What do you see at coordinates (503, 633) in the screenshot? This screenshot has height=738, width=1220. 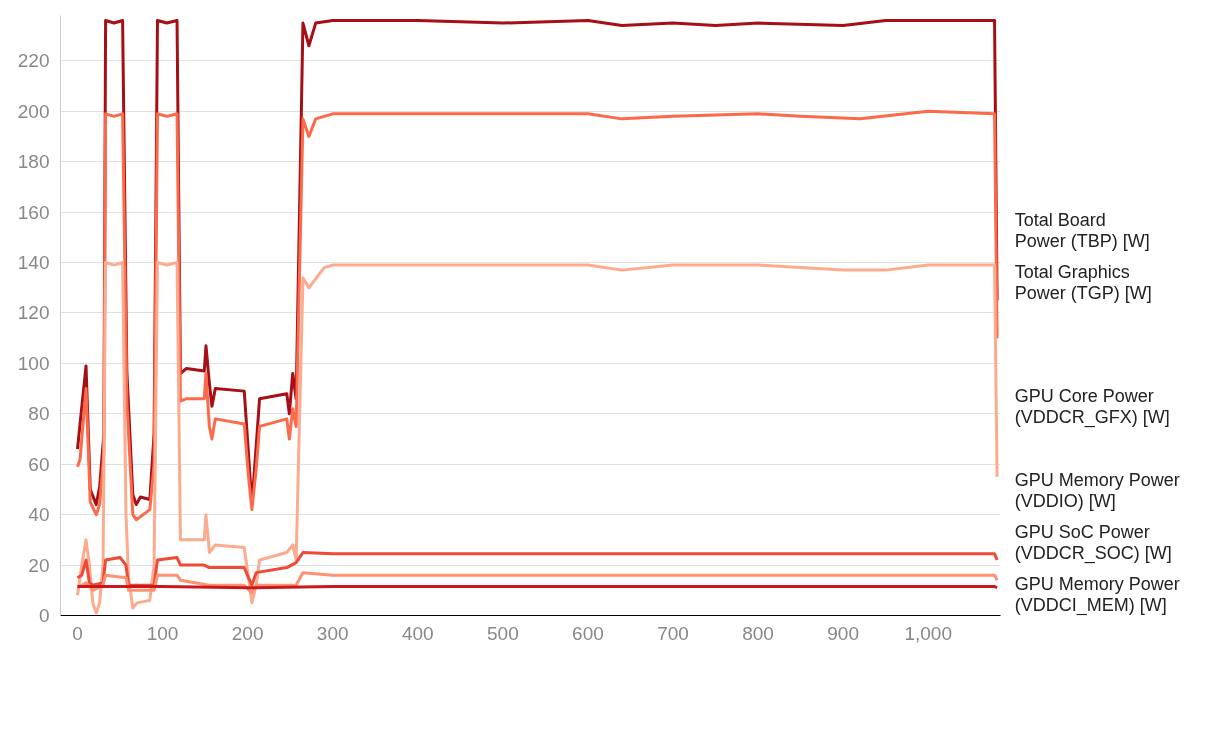 I see `x-tick-label: 500` at bounding box center [503, 633].